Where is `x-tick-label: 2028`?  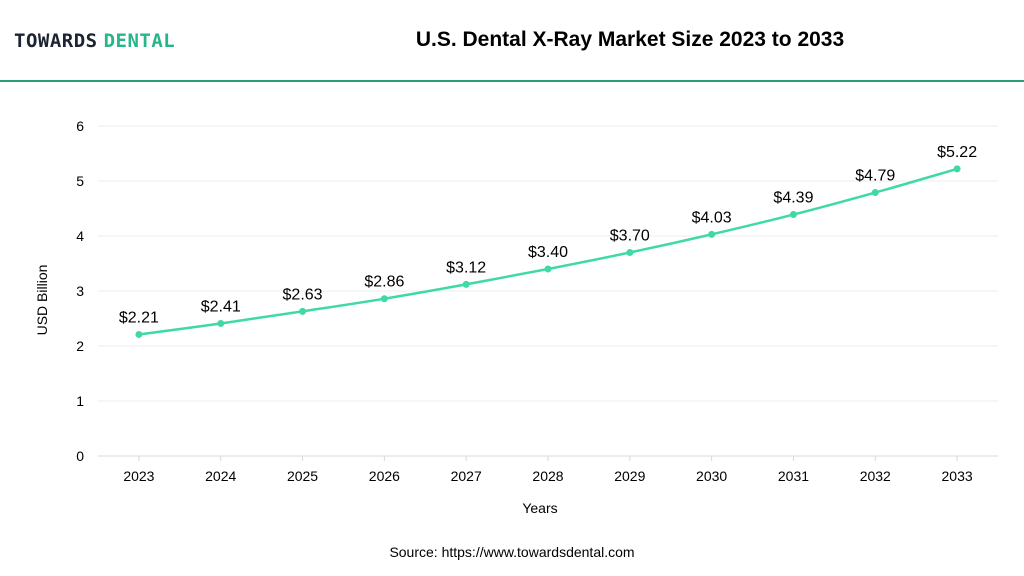 x-tick-label: 2028 is located at coordinates (547, 476).